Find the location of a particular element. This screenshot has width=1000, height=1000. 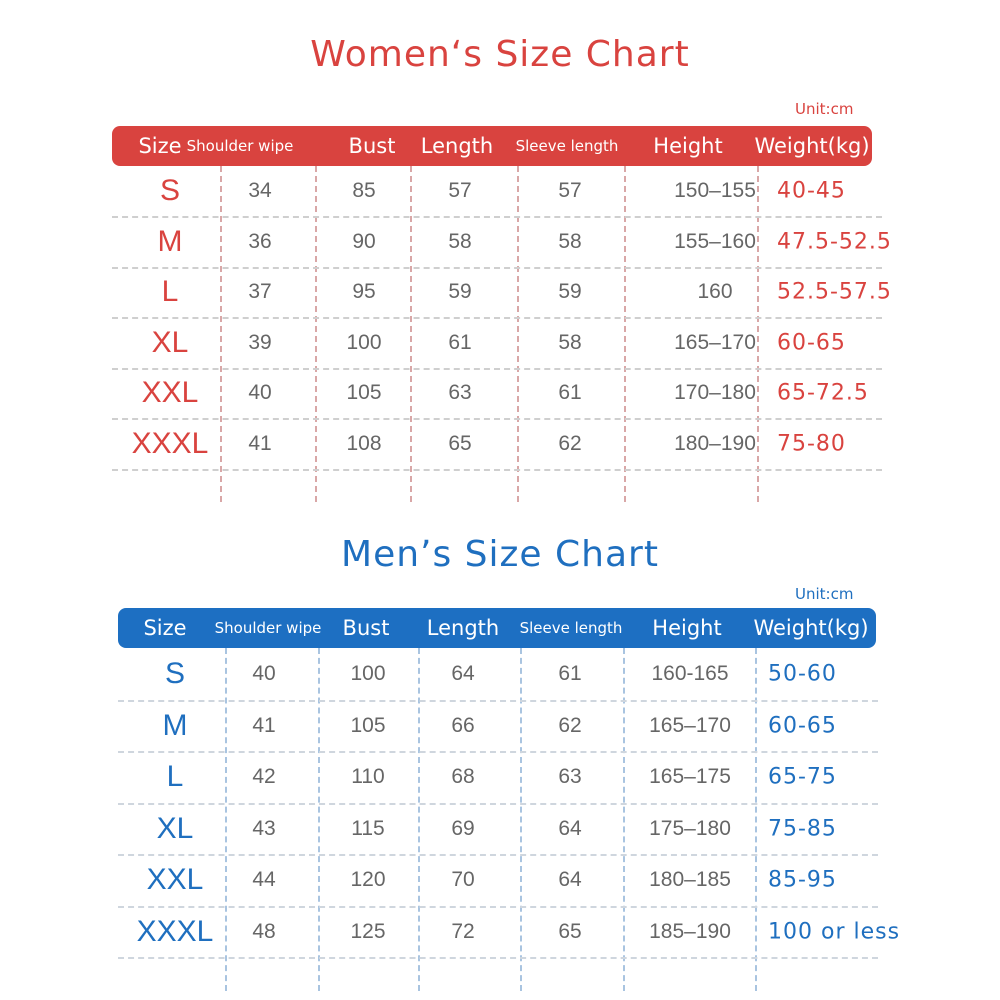

women-size-label: S is located at coordinates (170, 190).